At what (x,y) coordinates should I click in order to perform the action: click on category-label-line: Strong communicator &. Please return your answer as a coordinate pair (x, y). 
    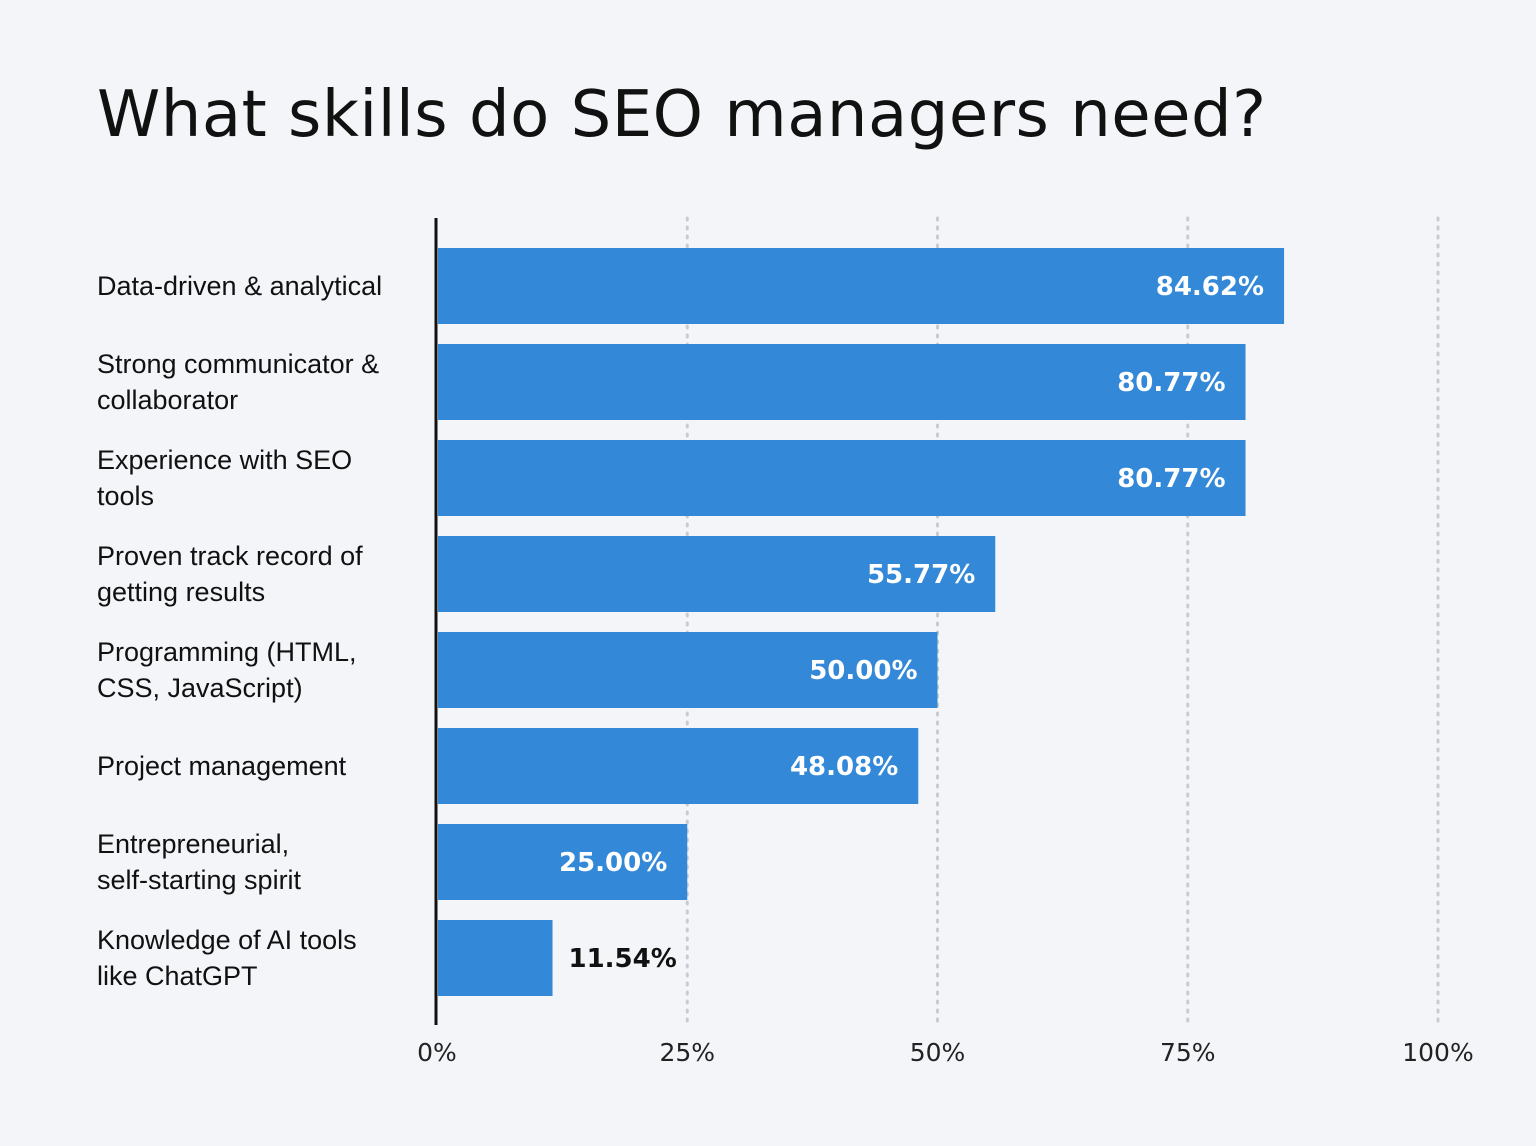
    Looking at the image, I should click on (238, 364).